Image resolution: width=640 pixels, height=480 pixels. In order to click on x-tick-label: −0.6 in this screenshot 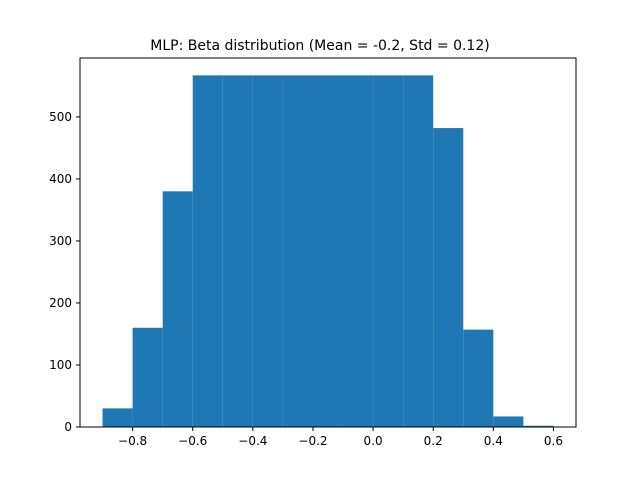, I will do `click(192, 441)`.